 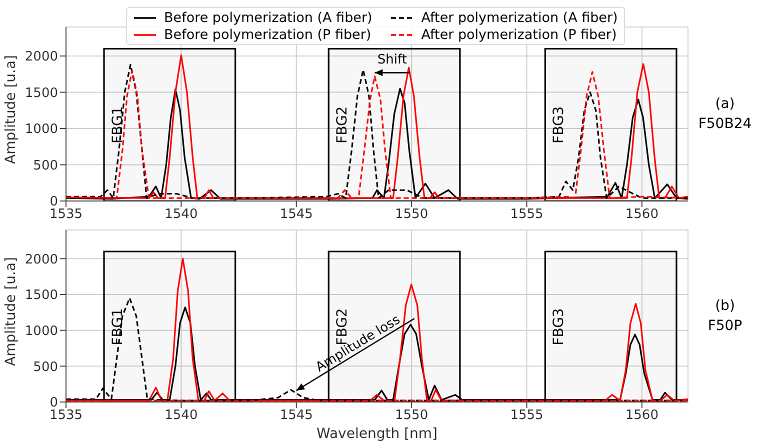 I want to click on text: F50P, so click(x=725, y=326).